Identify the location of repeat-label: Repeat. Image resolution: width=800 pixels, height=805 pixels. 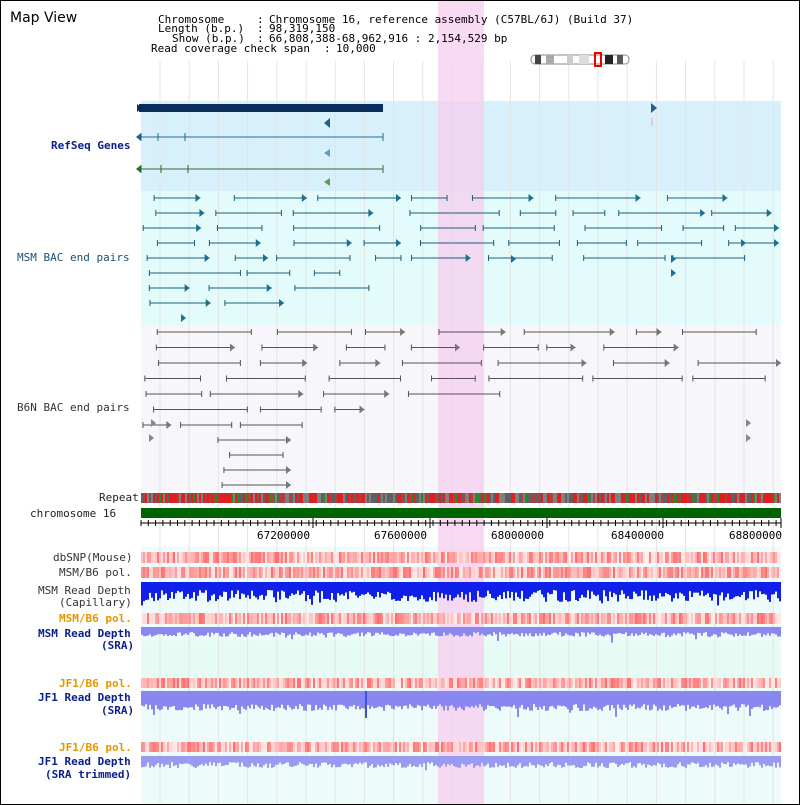
(119, 497).